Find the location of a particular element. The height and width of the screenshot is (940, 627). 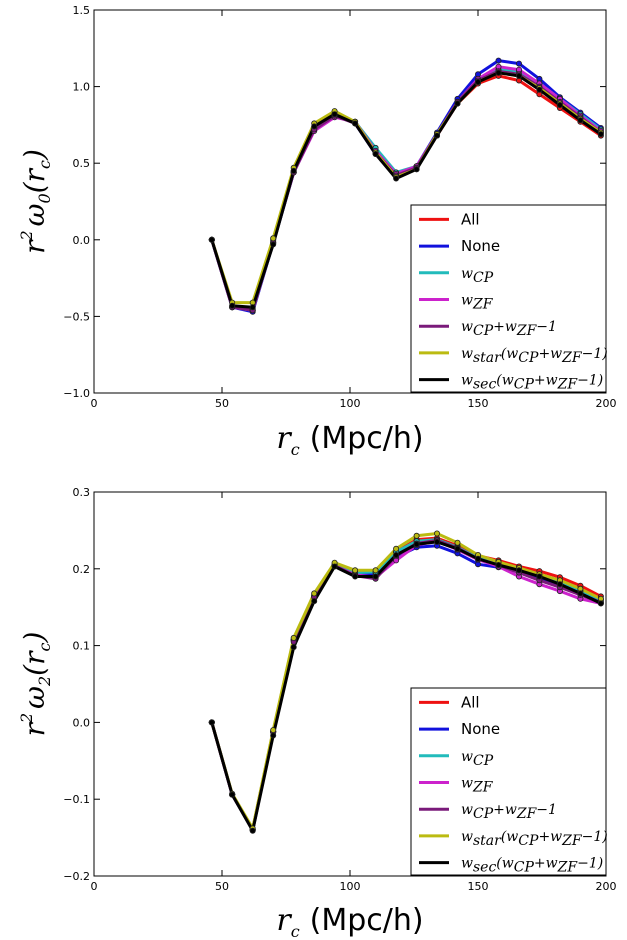

y-axis-label: r2ω2(rc) is located at coordinates (35, 684).